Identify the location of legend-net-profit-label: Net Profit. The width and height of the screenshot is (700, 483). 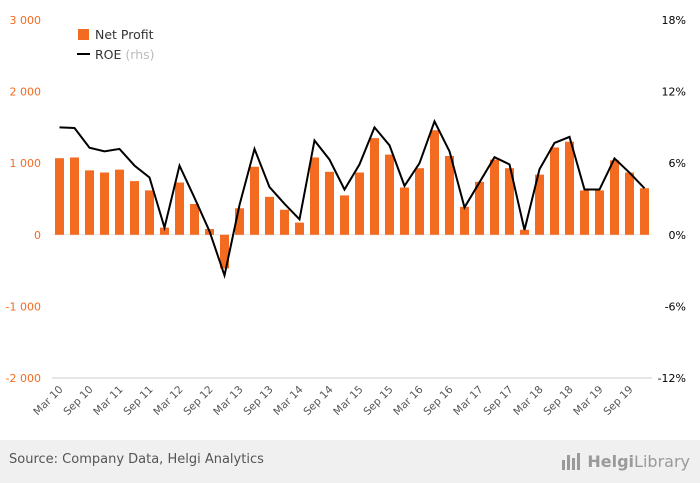
(124, 34).